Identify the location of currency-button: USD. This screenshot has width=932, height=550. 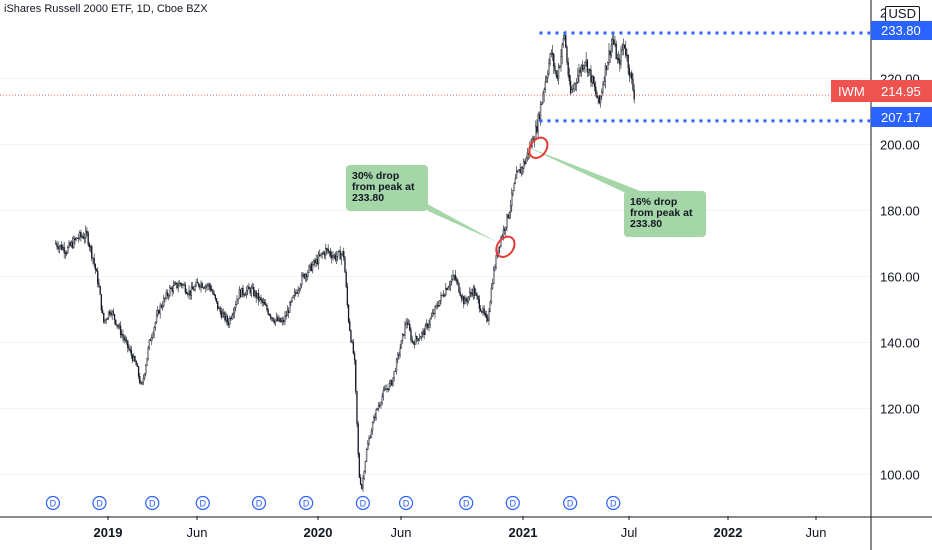
(902, 14).